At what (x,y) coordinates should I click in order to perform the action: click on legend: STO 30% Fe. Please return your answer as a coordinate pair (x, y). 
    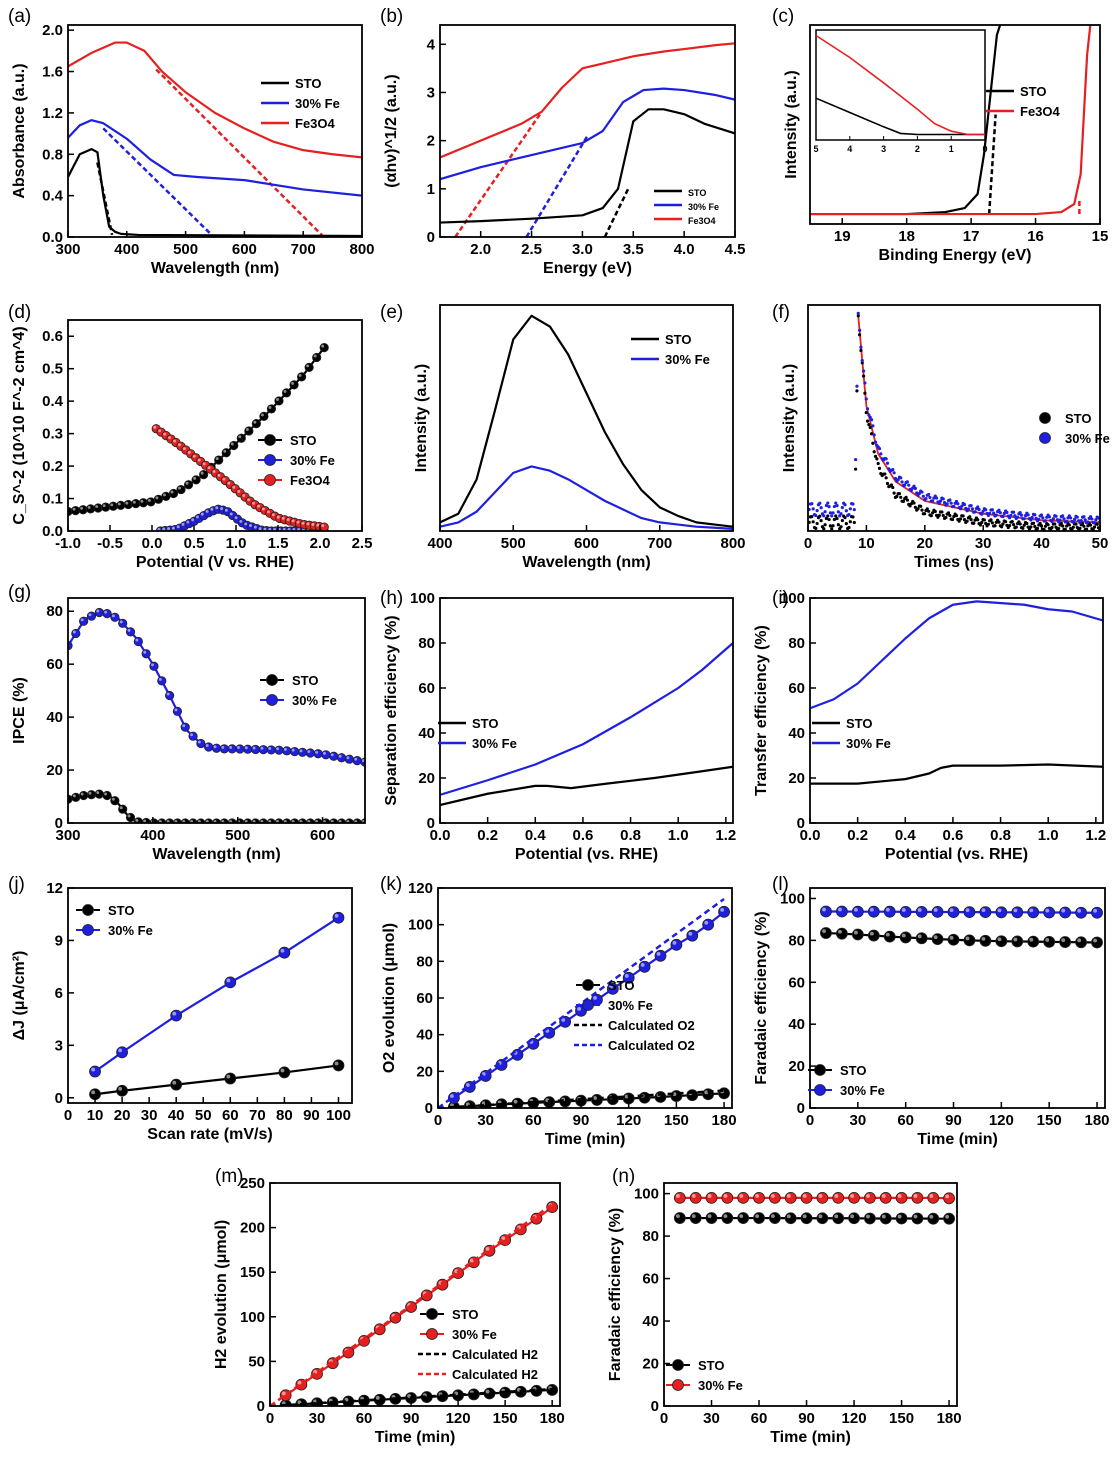
    Looking at the image, I should click on (298, 690).